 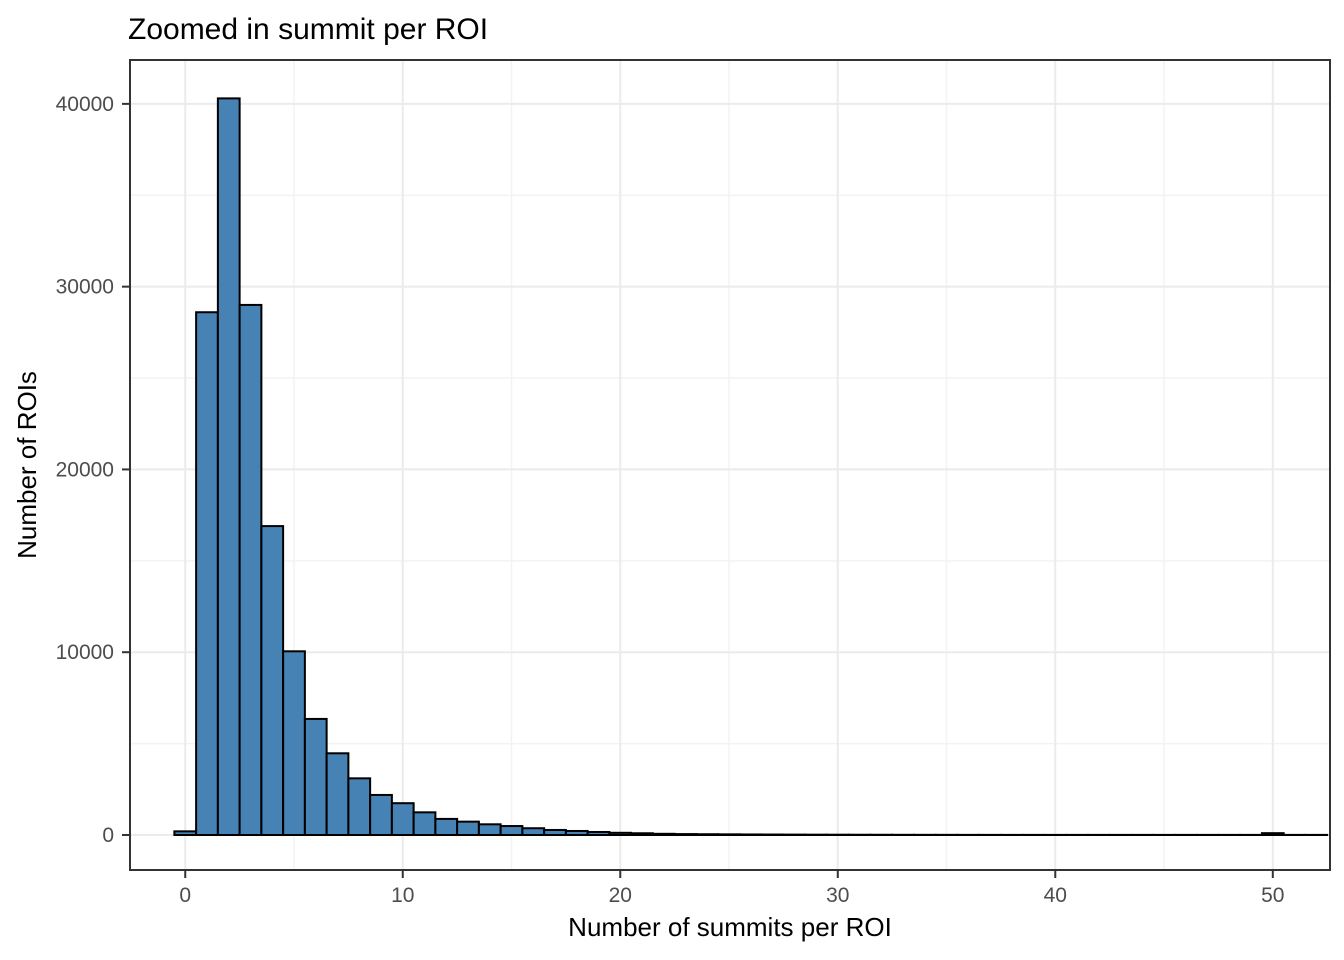 What do you see at coordinates (85, 287) in the screenshot?
I see `y-tick-label: 30000` at bounding box center [85, 287].